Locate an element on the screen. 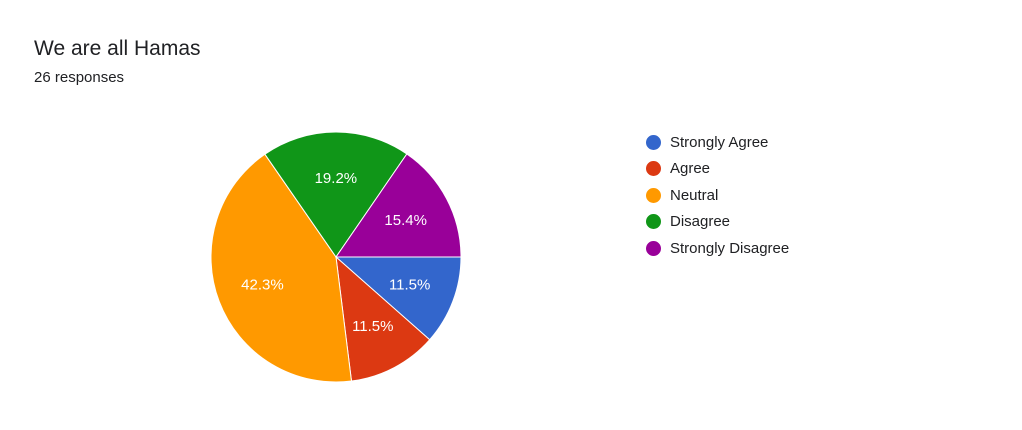 This screenshot has width=1022, height=430. pie-slices is located at coordinates (336, 257).